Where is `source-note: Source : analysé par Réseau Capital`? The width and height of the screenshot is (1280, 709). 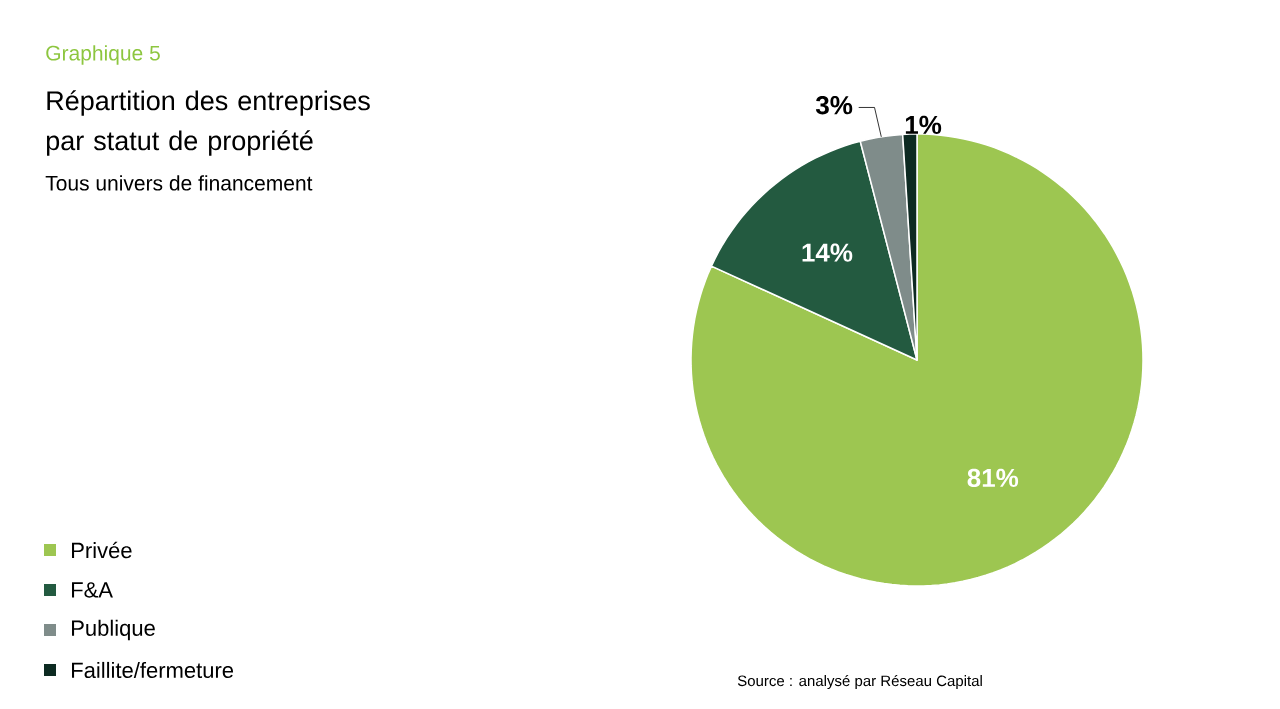 source-note: Source : analysé par Réseau Capital is located at coordinates (859, 682).